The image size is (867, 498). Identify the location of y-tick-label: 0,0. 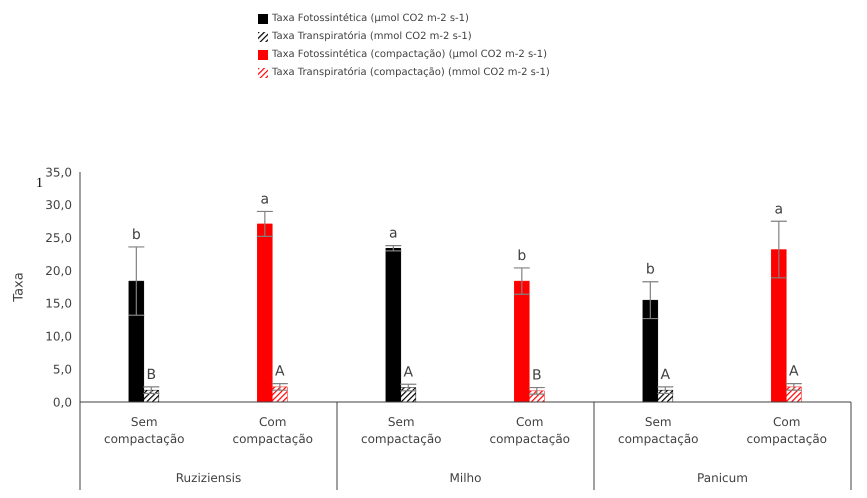
(62, 402).